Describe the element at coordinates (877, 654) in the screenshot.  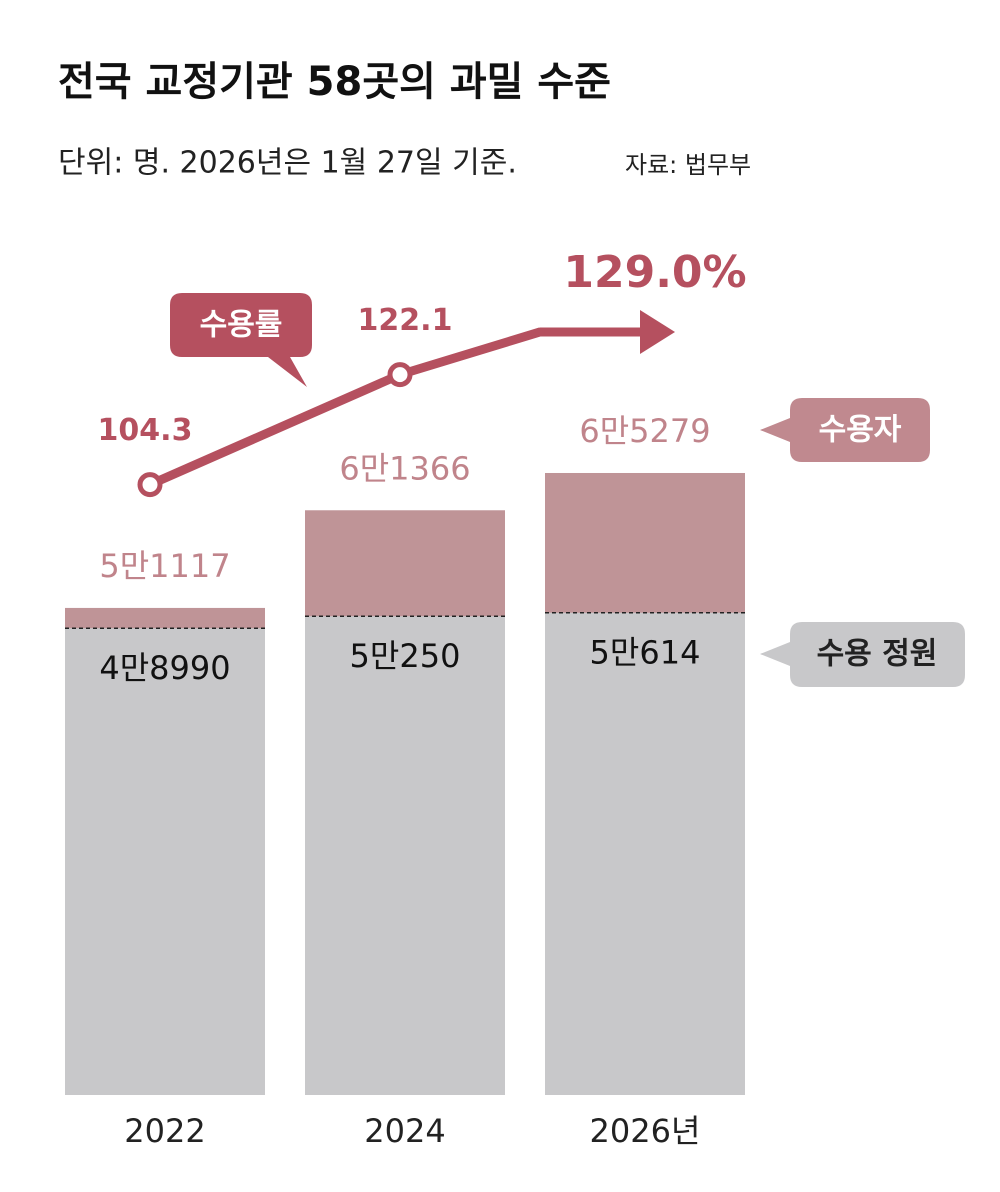
I see `legend-label: 수용 정원` at that location.